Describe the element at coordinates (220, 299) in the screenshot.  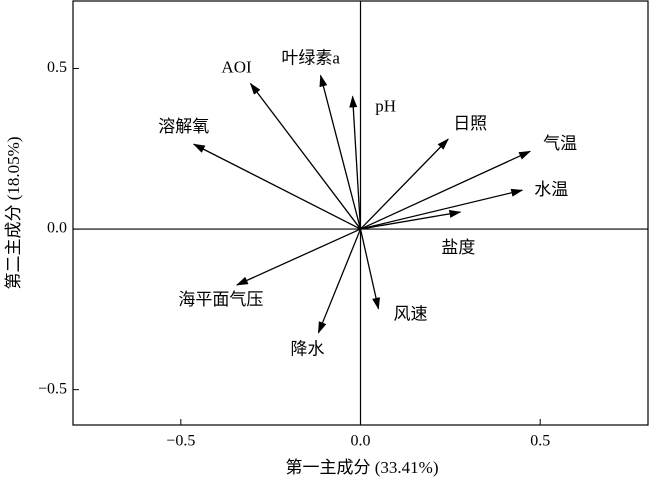
I see `arrow-label: 海平面气压` at that location.